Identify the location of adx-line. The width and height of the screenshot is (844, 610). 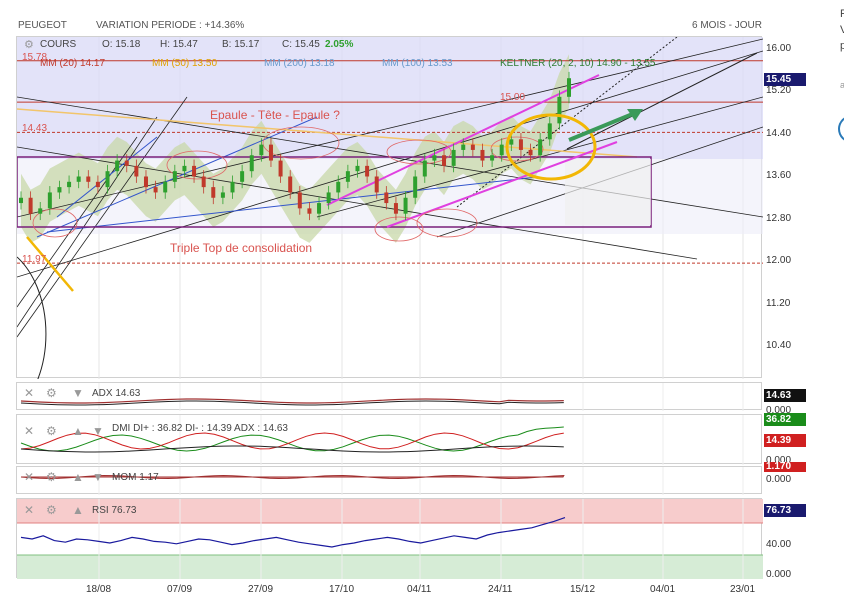
(292, 403).